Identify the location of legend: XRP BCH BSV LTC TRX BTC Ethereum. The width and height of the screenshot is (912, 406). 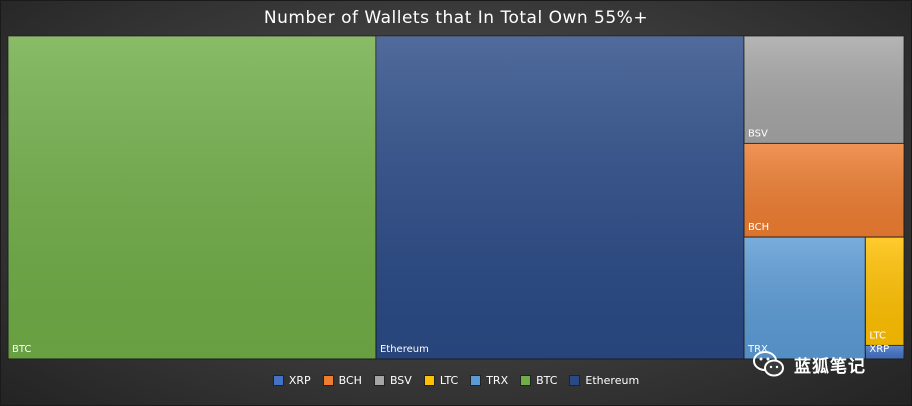
(456, 380).